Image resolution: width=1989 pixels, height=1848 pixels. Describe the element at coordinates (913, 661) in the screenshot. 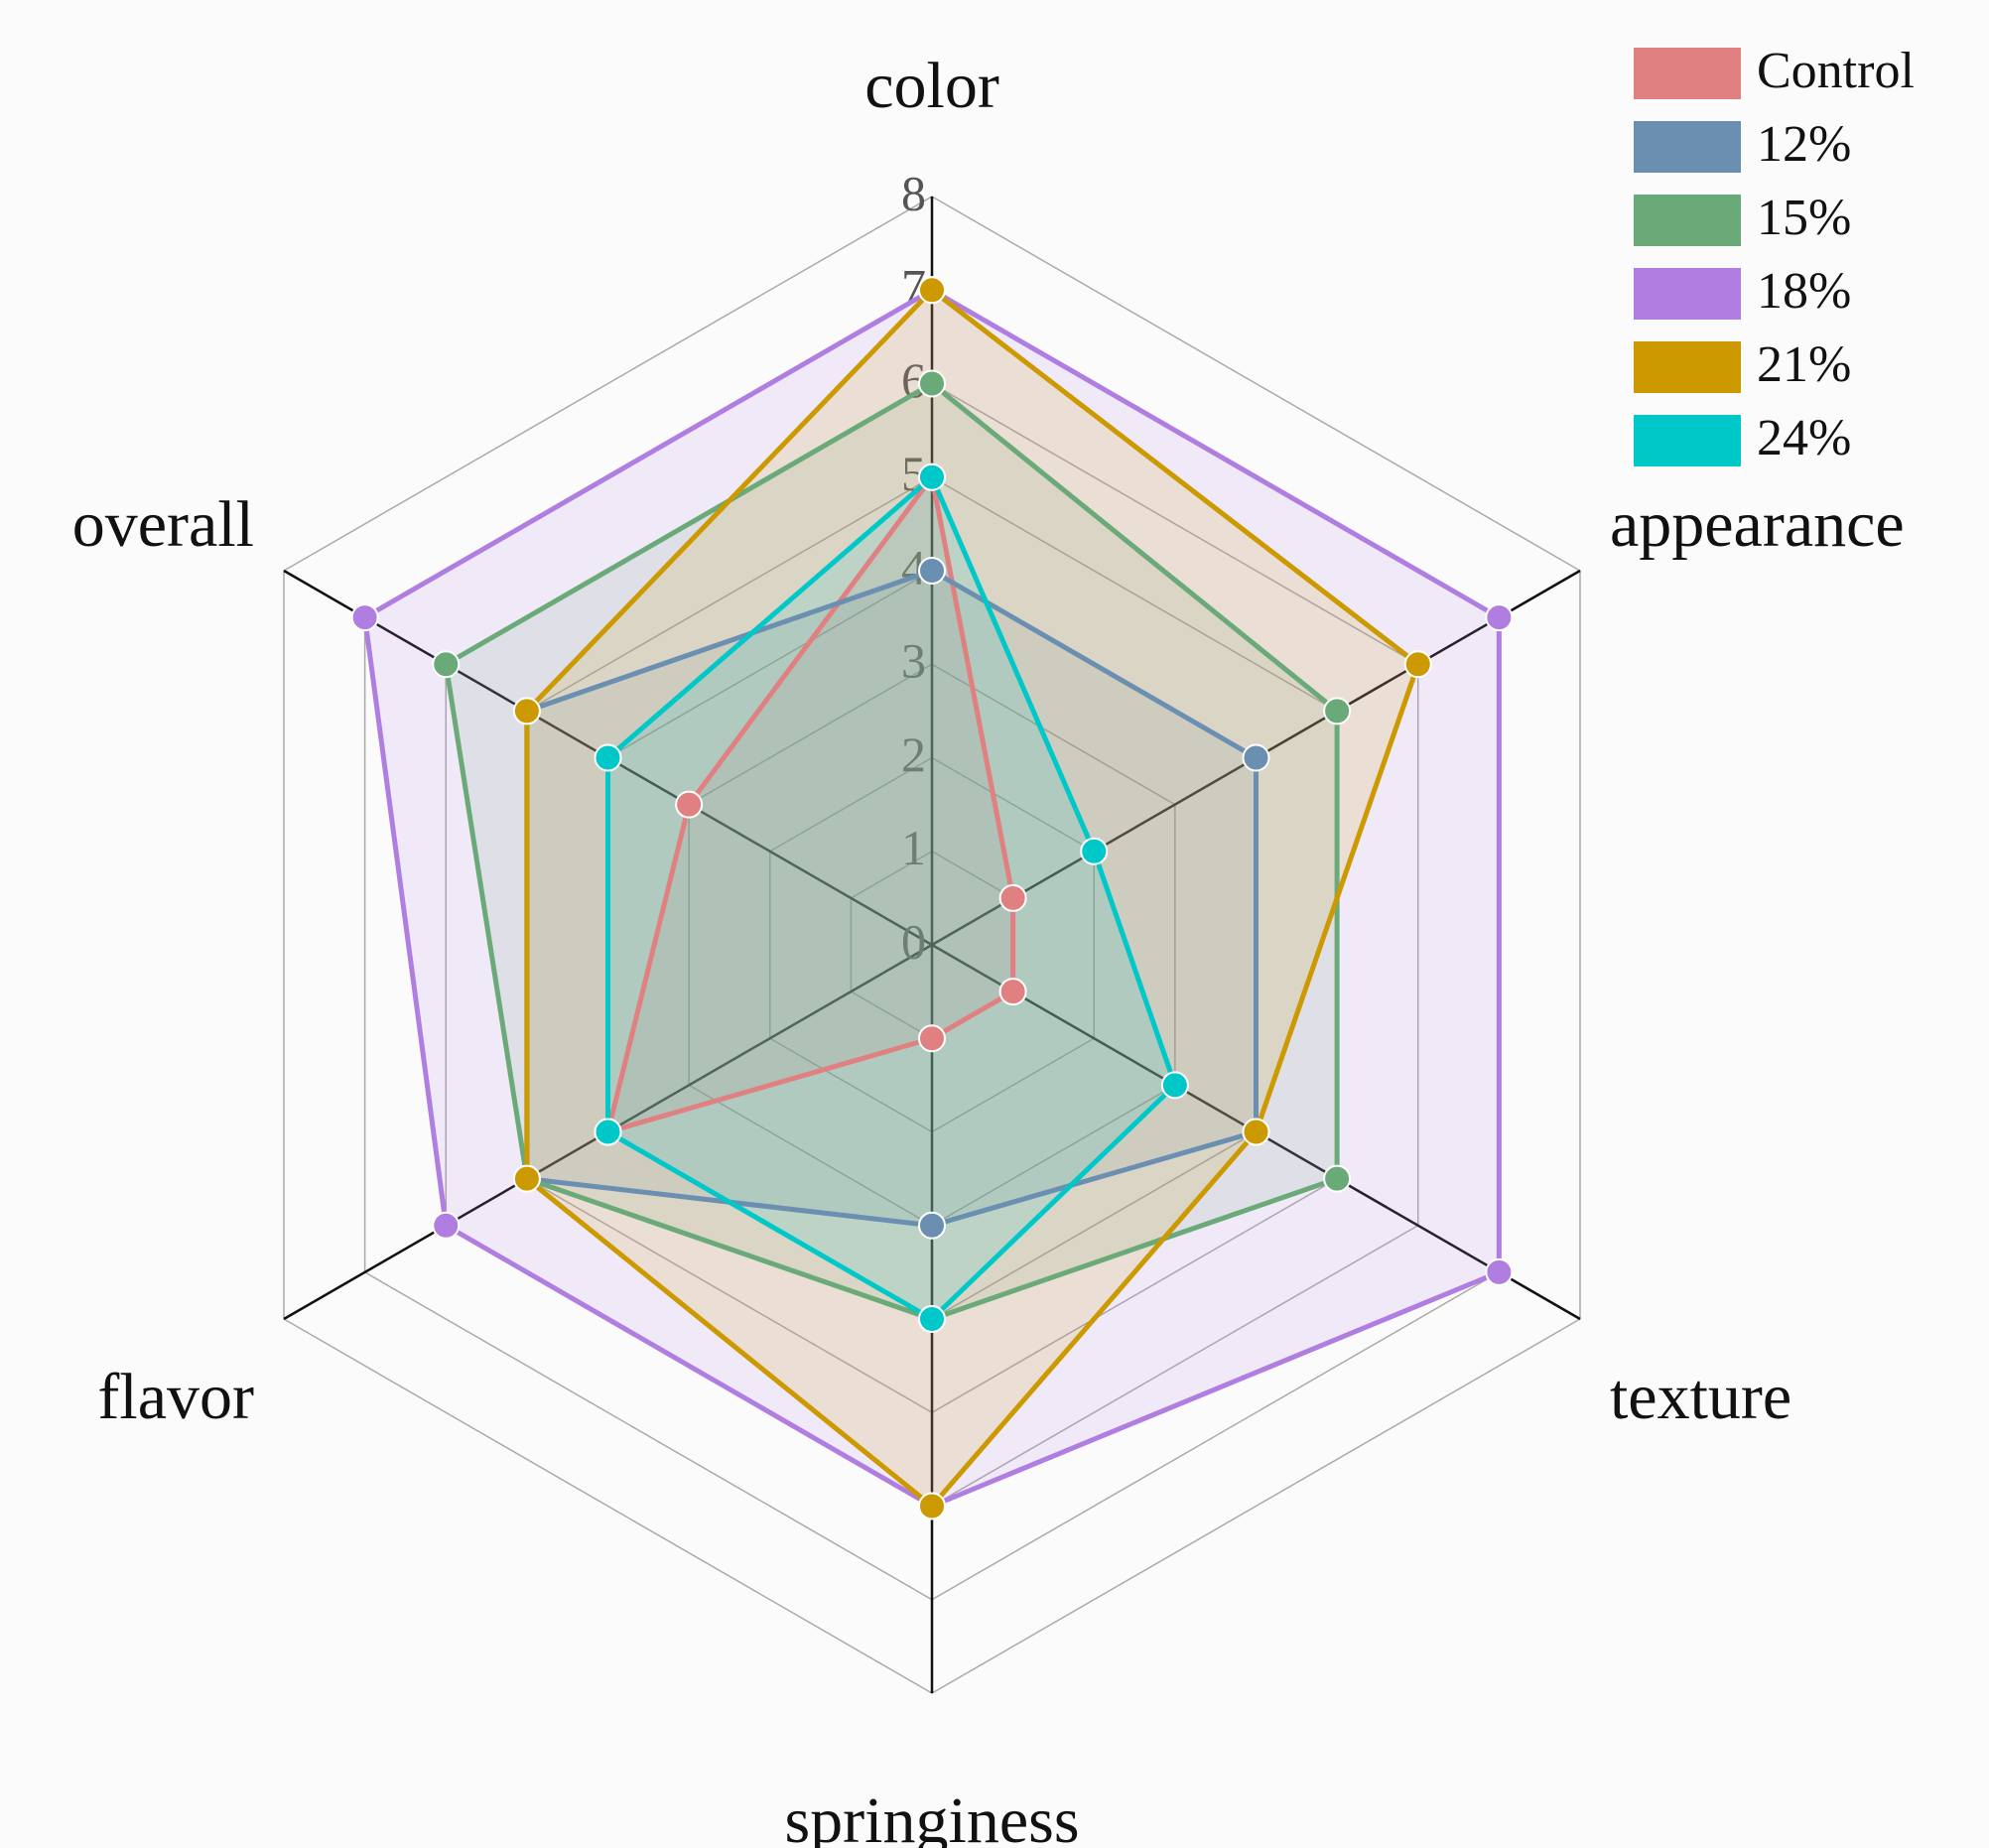

I see `r-tick-label: 3` at that location.